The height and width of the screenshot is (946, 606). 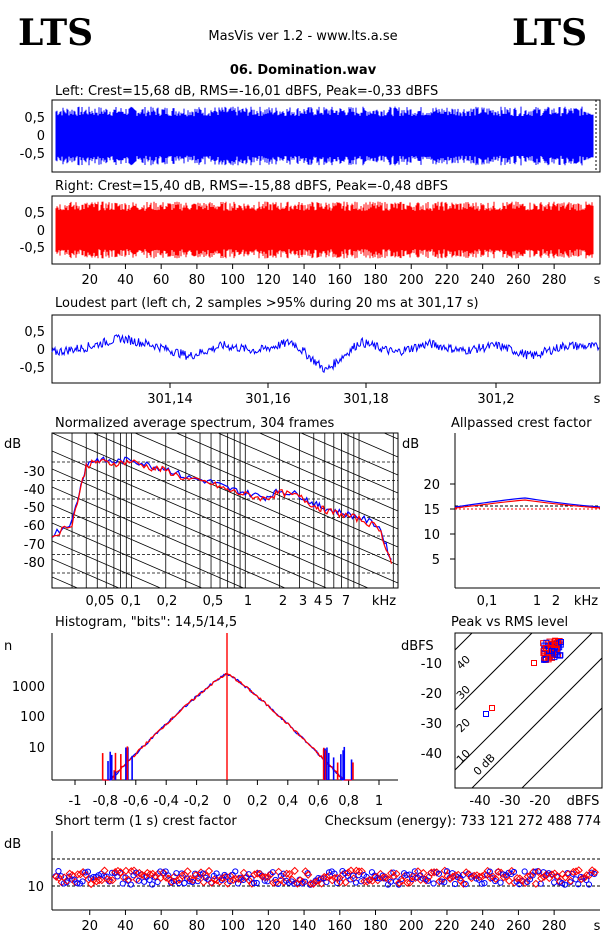 I want to click on spectrum-yunit: dB, so click(x=12, y=444).